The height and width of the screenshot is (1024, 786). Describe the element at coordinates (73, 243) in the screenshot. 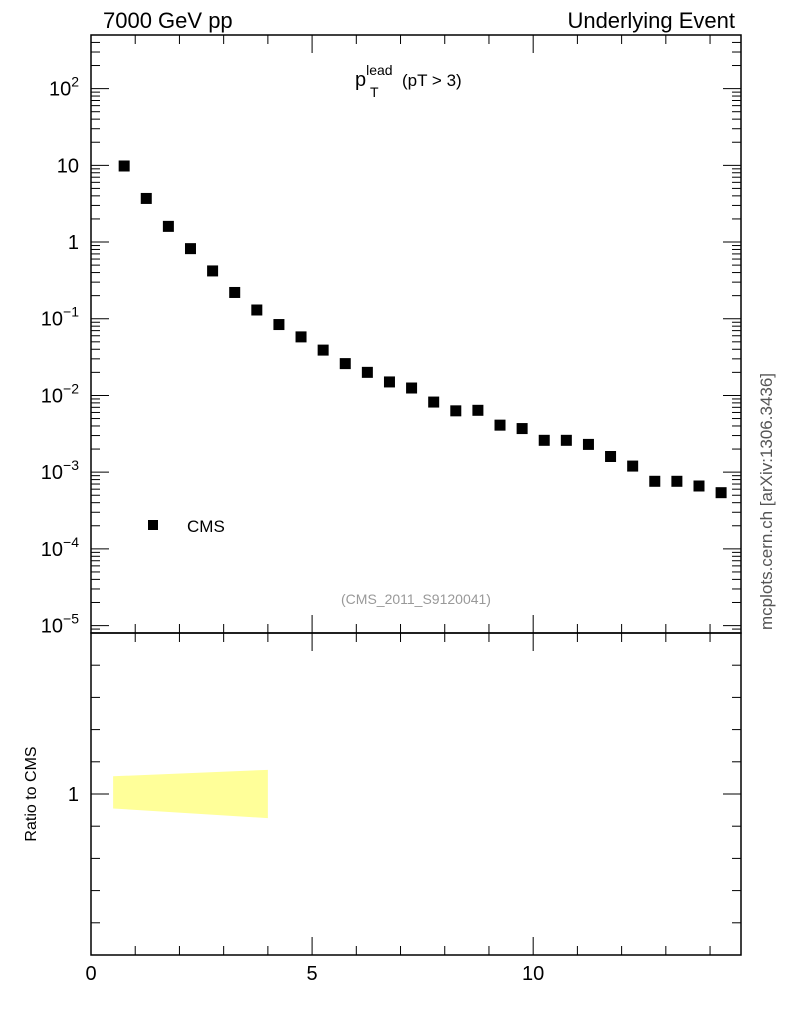

I see `y-tick-label: 1` at that location.